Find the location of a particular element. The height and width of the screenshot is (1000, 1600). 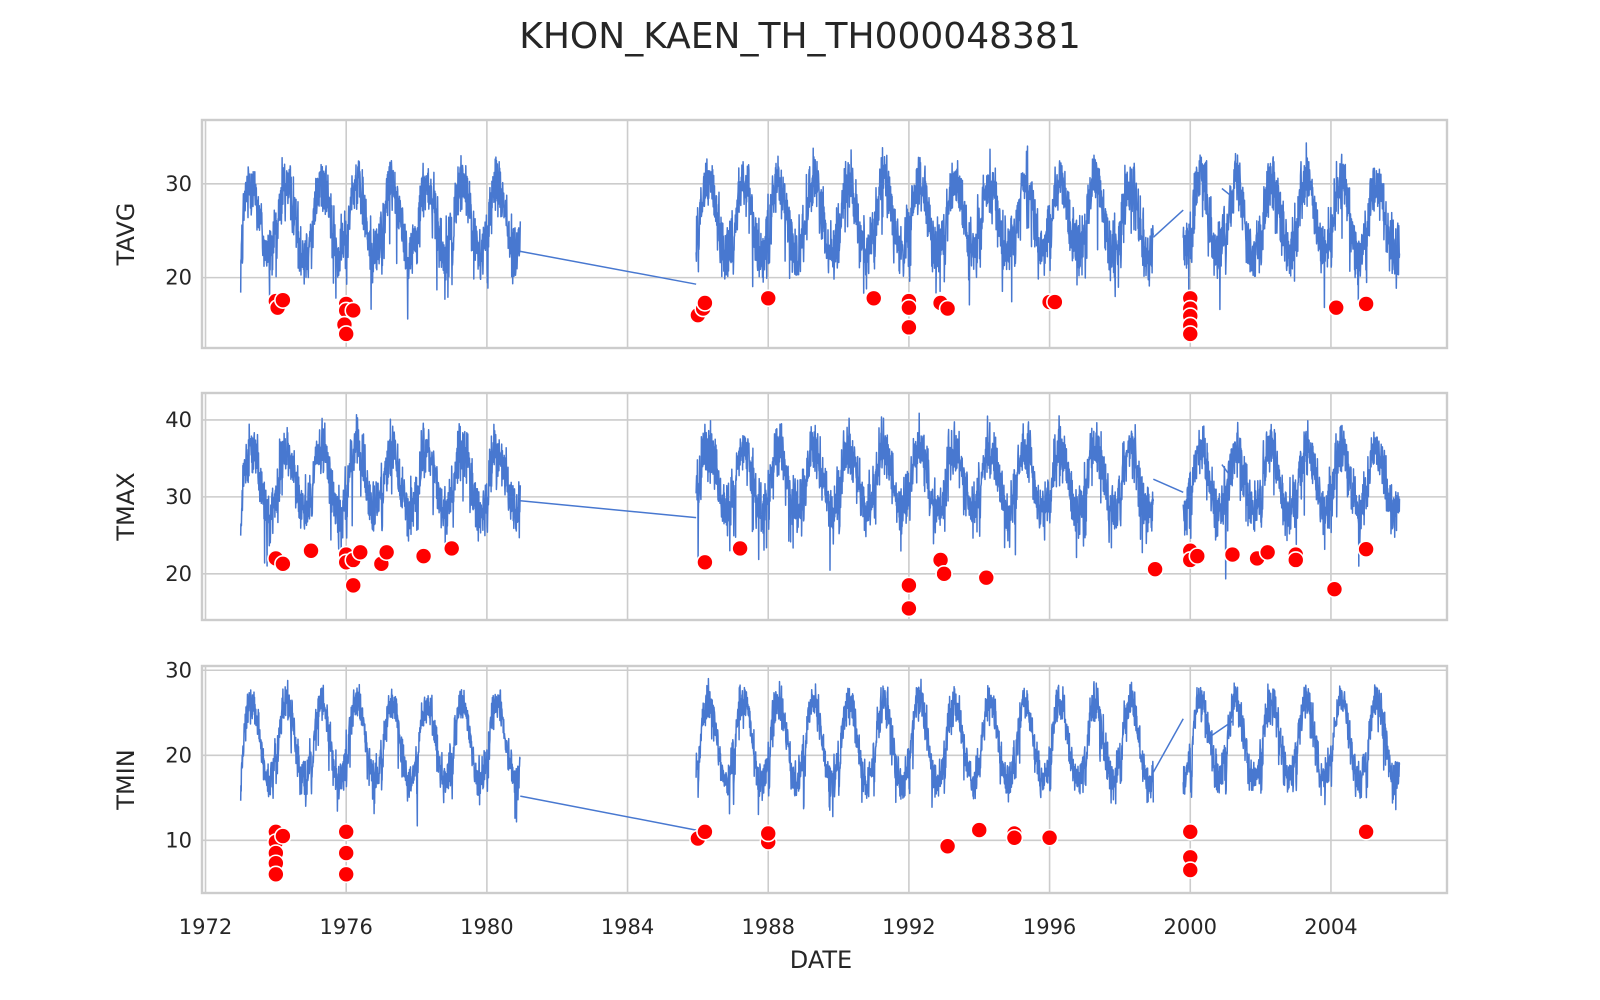

x-tick-label: 1996 is located at coordinates (1049, 927).